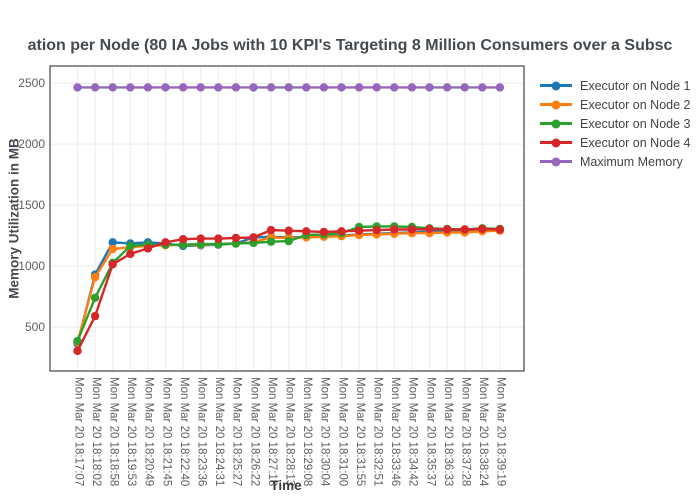  I want to click on x-tick-label: Mon Mar 20 18:32:51, so click(377, 432).